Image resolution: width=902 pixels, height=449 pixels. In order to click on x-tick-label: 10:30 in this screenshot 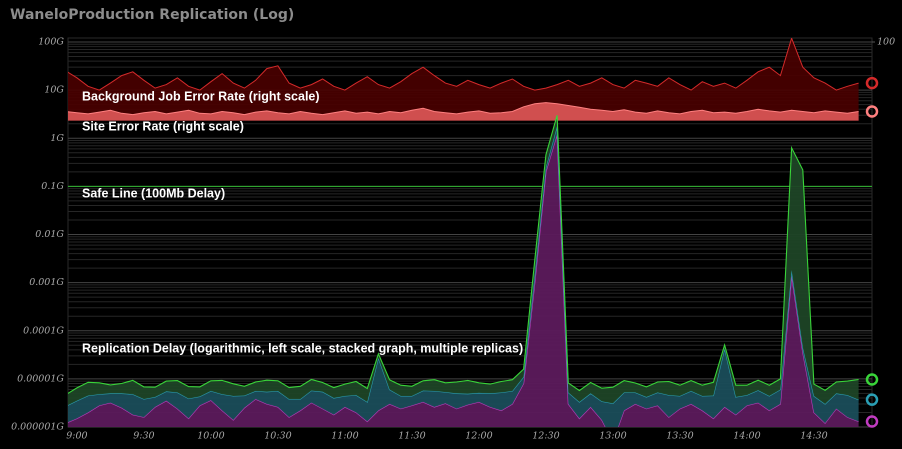, I will do `click(277, 436)`.